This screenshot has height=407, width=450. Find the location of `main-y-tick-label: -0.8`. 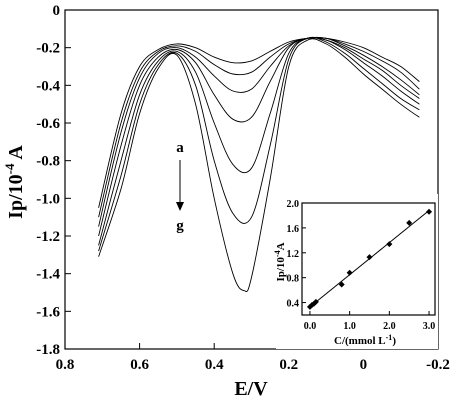

main-y-tick-label: -0.8 is located at coordinates (48, 162).